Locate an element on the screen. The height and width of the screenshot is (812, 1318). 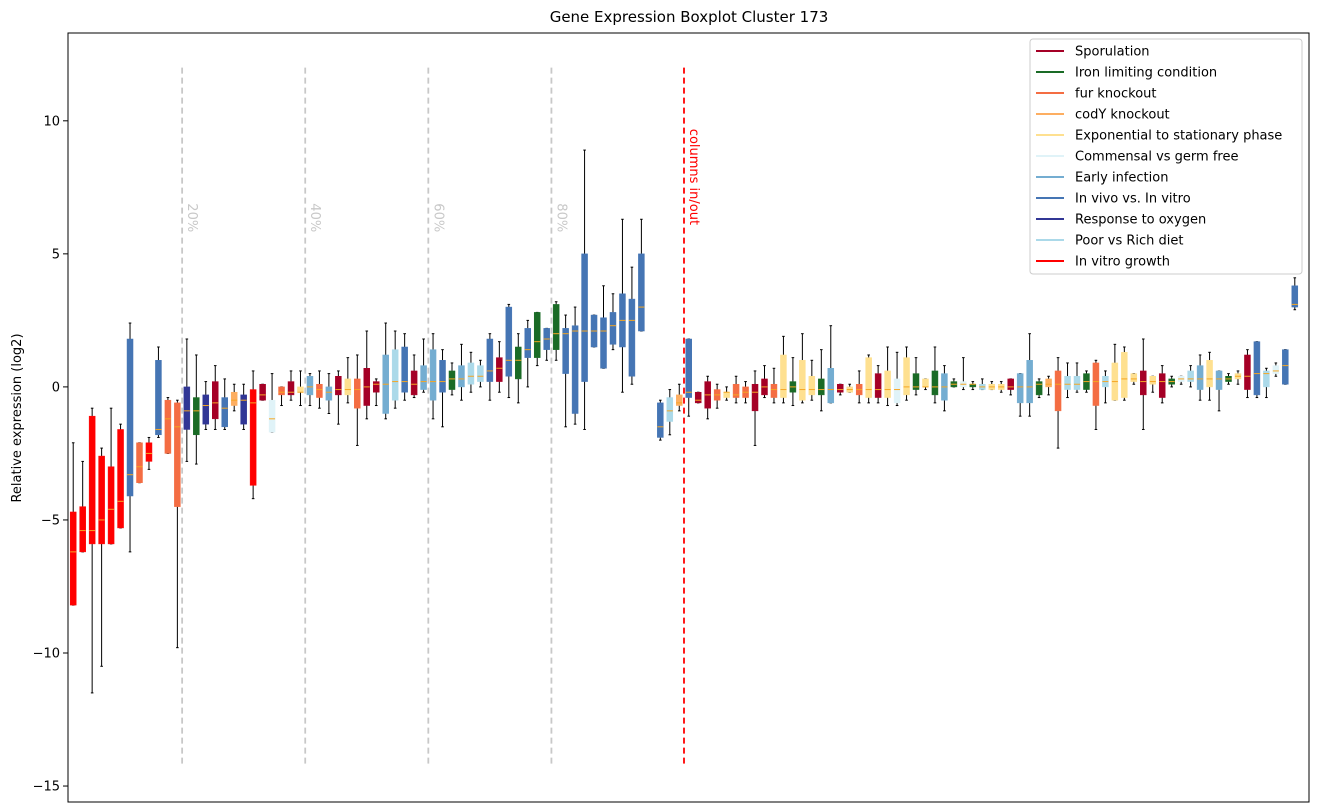
legend-label: Commensal vs germ free is located at coordinates (1156, 157).